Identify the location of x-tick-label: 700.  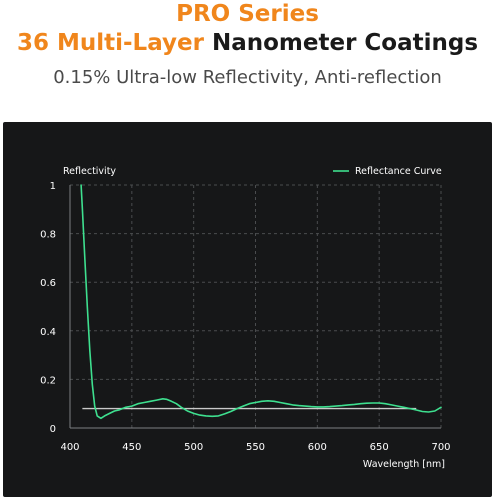
(440, 447).